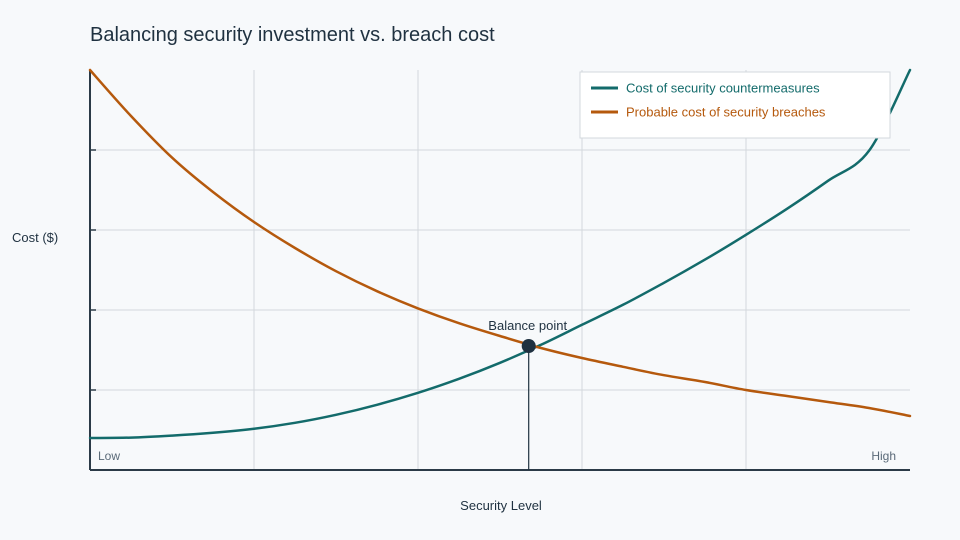 This screenshot has width=960, height=540. Describe the element at coordinates (726, 112) in the screenshot. I see `legend-label-1: Probable cost of security breaches` at that location.